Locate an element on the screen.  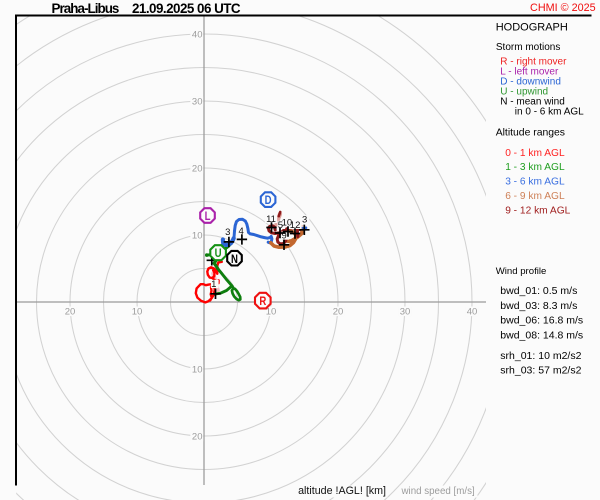
svg-text: 4 is located at coordinates (241, 231).